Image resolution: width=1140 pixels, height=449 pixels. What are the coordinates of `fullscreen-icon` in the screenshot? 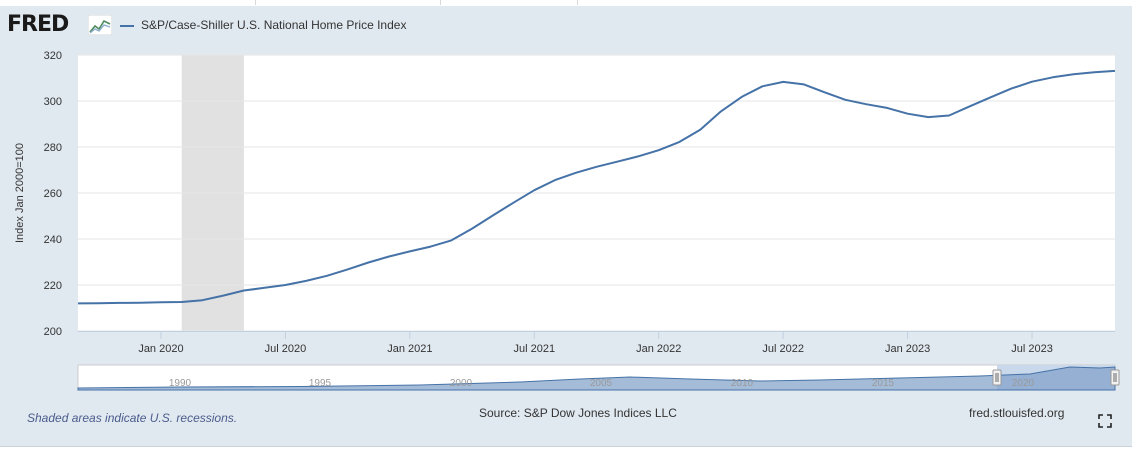 It's located at (1105, 421).